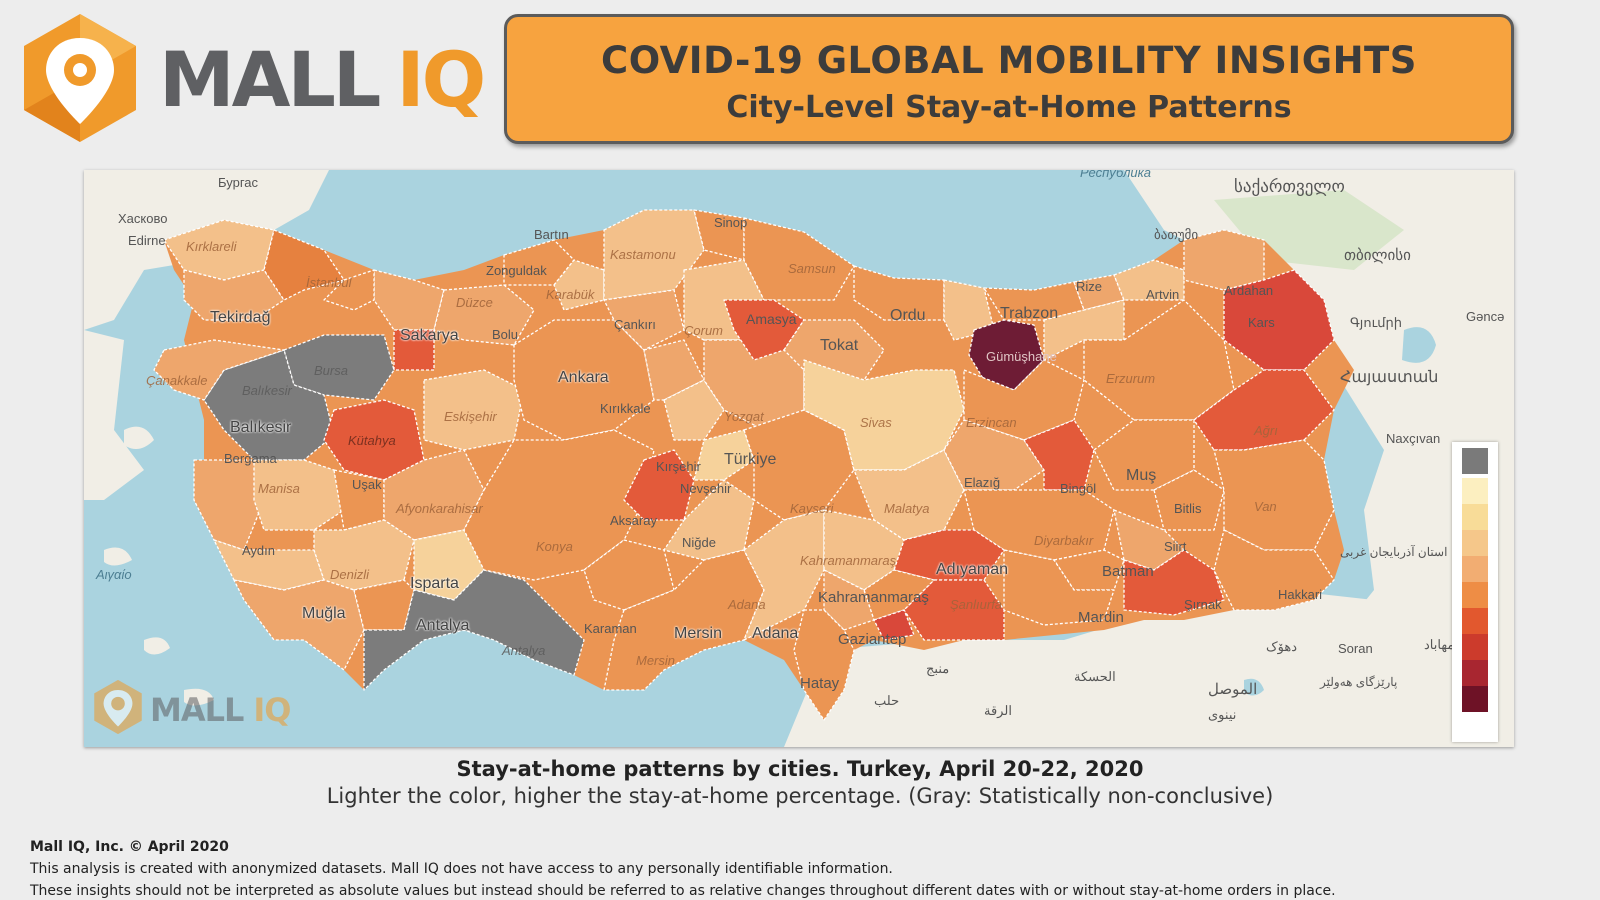 The height and width of the screenshot is (900, 1600). Describe the element at coordinates (1222, 714) in the screenshot. I see `label-ninawa: نینوى` at that location.